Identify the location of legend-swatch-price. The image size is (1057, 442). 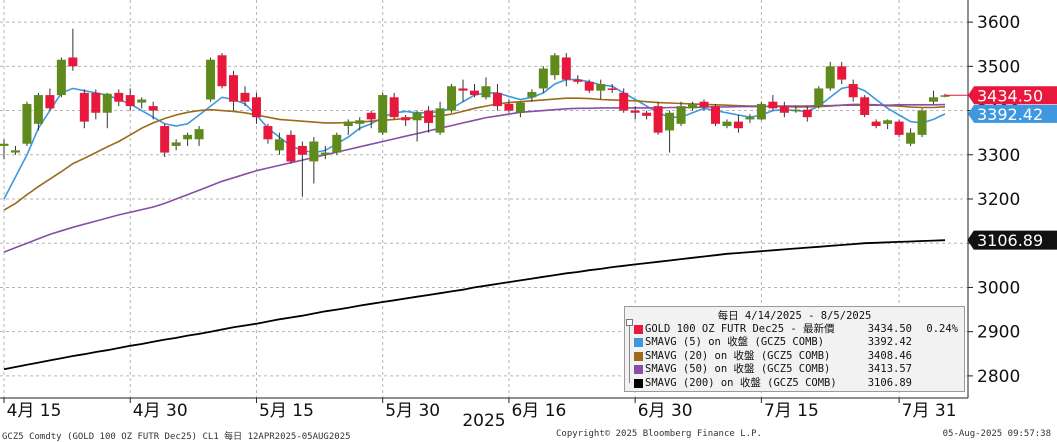
(638, 329).